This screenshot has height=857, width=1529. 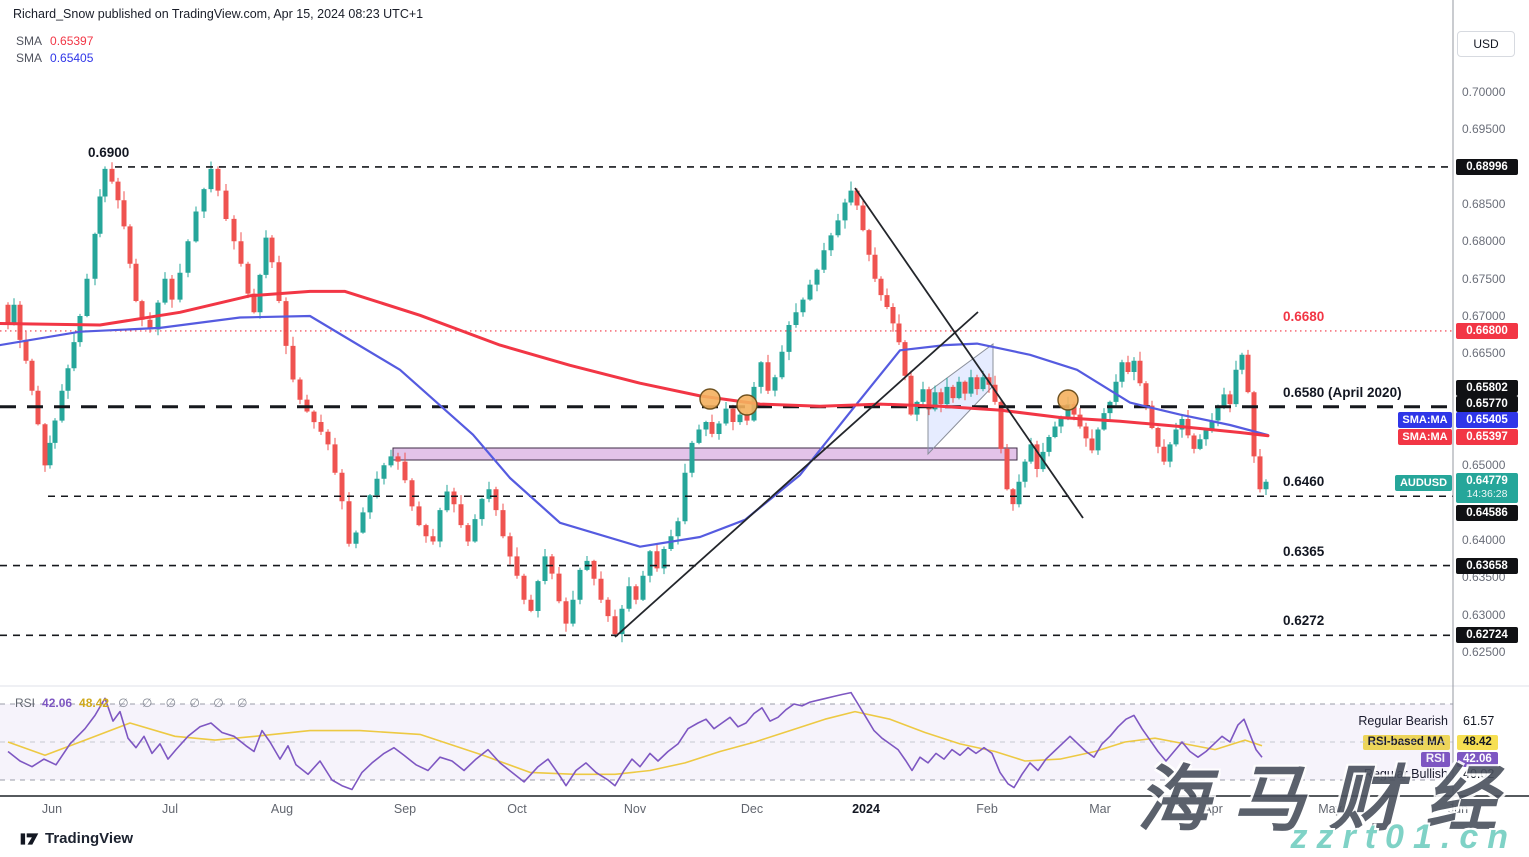 I want to click on rsi-divergence-params: ∅ ∅ ∅ ∅ ∅ ∅, so click(x=185, y=703).